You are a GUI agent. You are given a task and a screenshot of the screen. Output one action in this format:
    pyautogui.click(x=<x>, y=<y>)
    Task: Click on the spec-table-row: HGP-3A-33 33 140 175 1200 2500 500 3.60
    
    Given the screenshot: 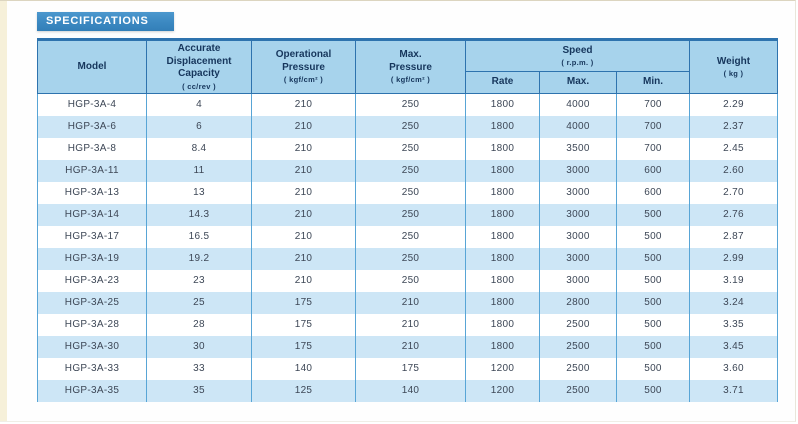 What is the action you would take?
    pyautogui.click(x=407, y=368)
    